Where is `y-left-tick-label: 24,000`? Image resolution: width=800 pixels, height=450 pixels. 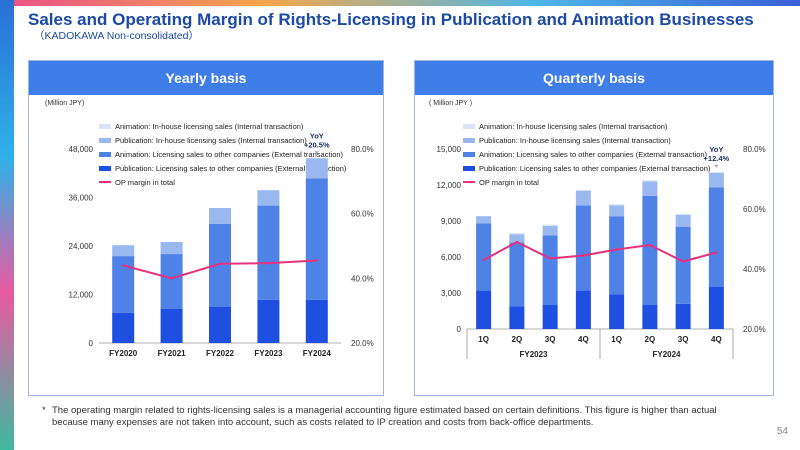 y-left-tick-label: 24,000 is located at coordinates (81, 246).